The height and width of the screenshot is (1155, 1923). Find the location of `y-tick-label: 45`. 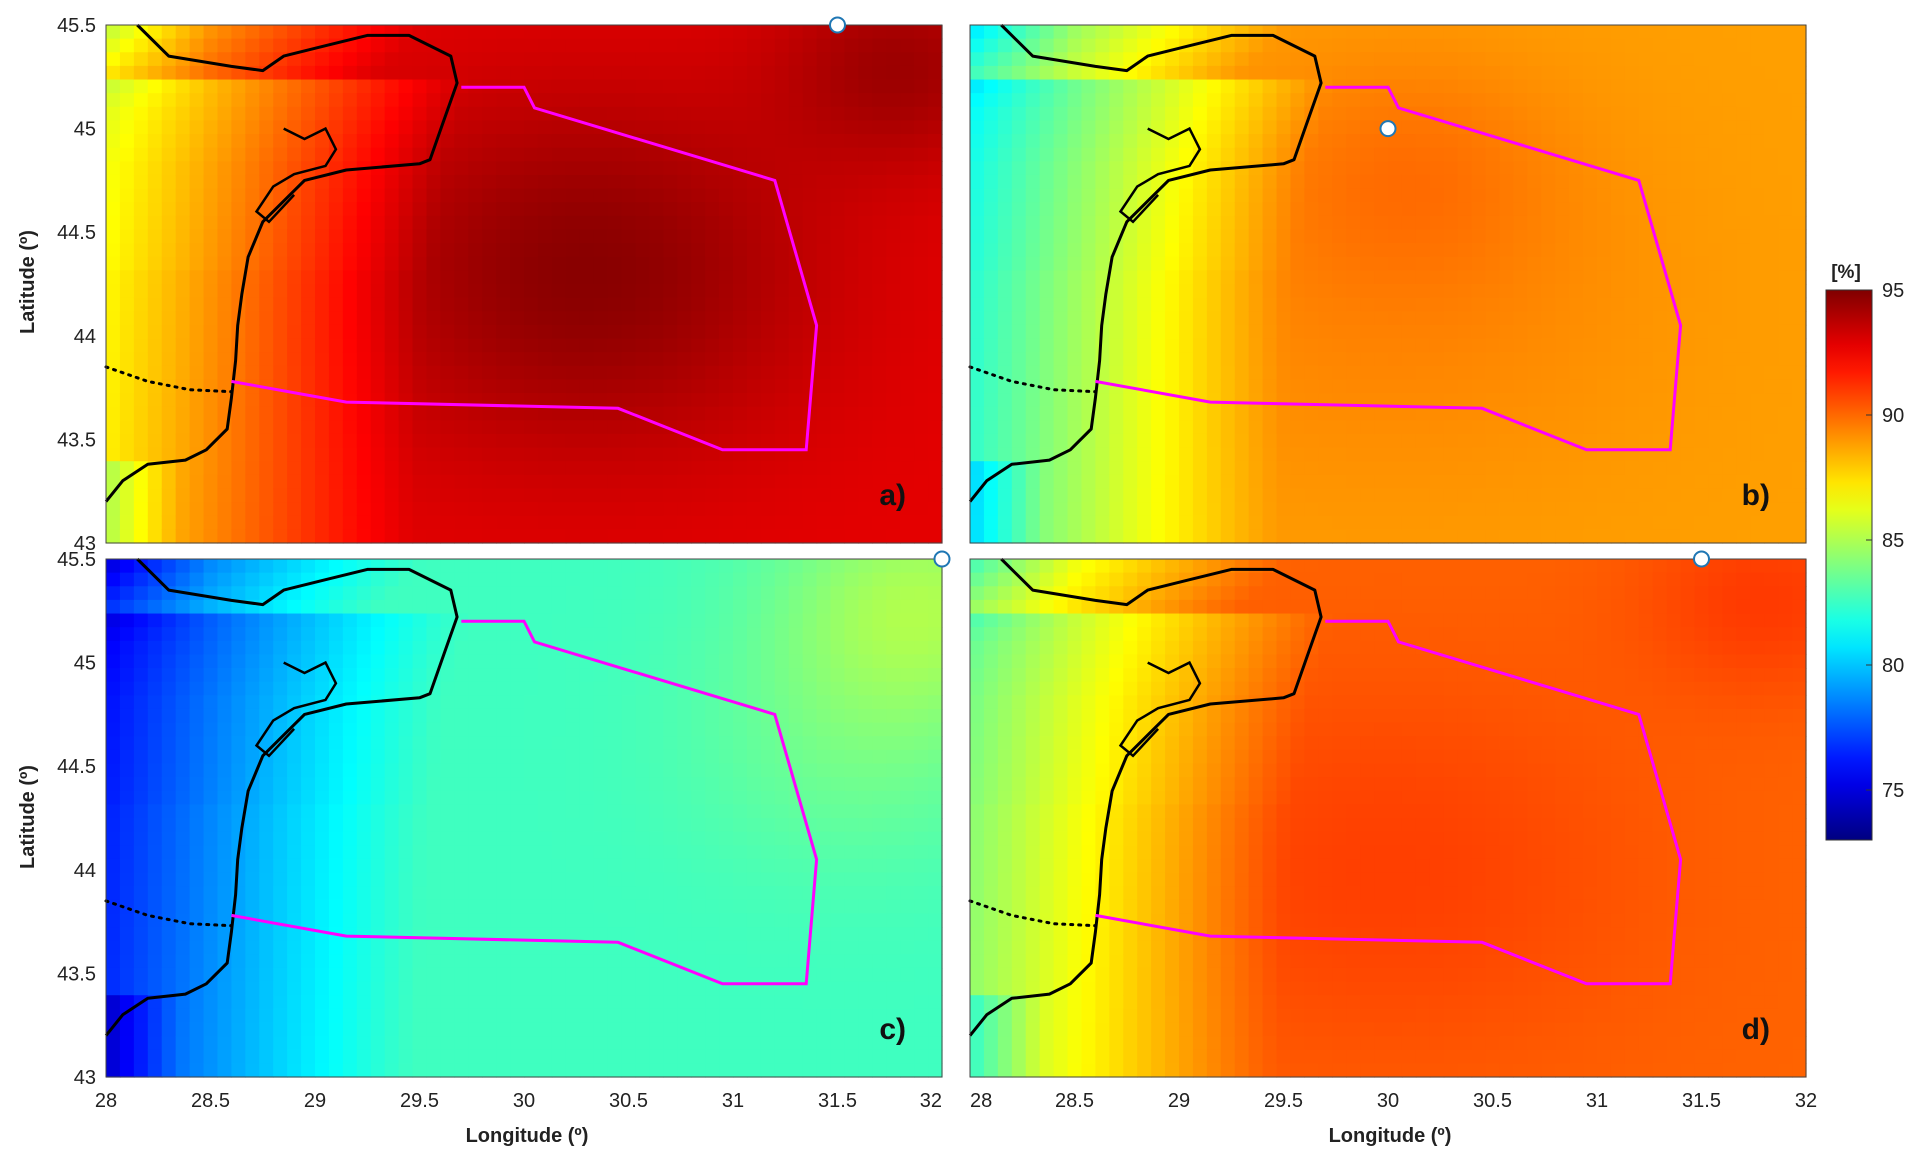

y-tick-label: 45 is located at coordinates (85, 130).